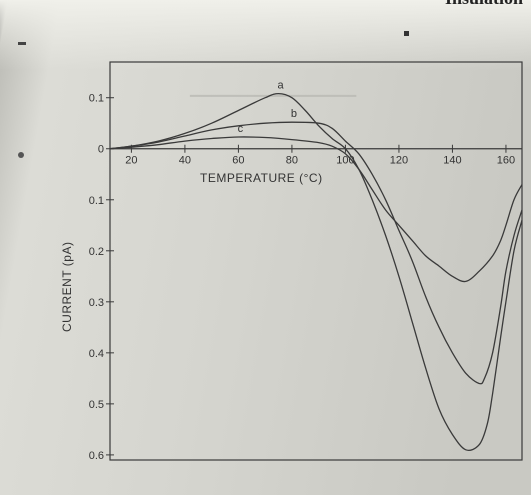  I want to click on x-tick-label: 80, so click(292, 161).